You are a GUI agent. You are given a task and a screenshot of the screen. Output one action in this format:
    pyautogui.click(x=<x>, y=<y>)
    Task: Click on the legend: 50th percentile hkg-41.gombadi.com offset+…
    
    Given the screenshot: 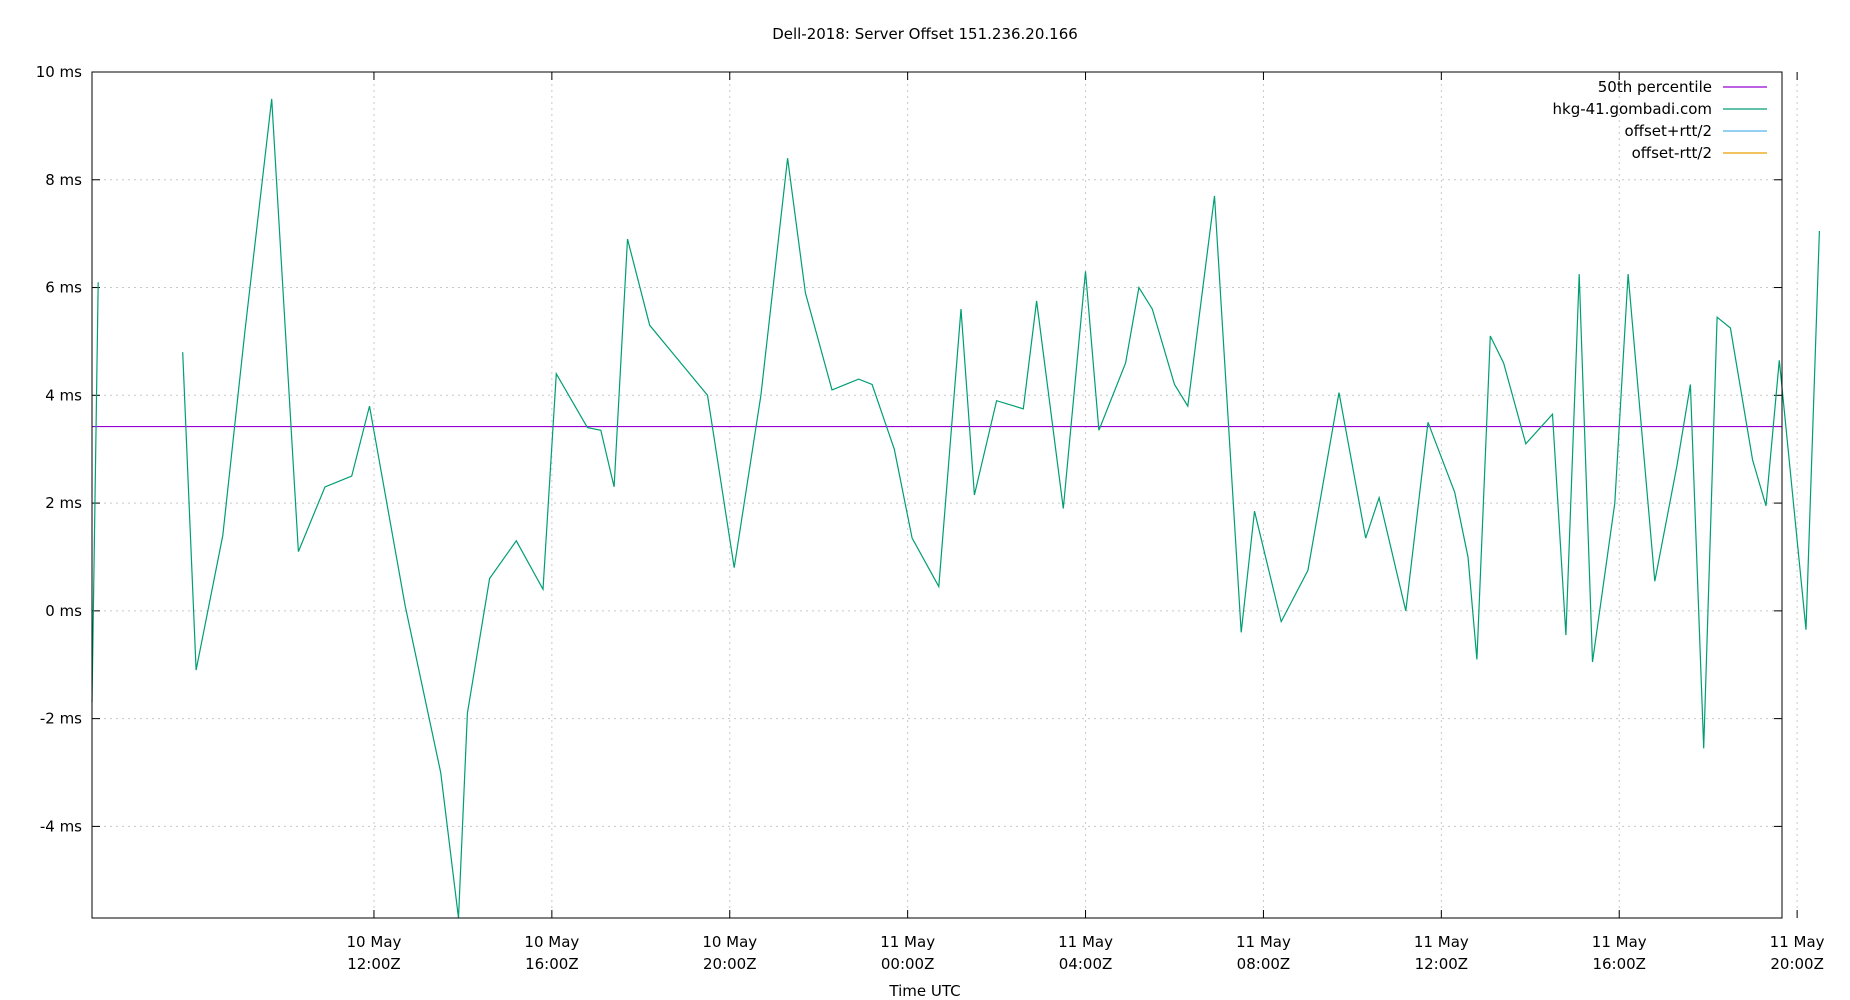 What is the action you would take?
    pyautogui.click(x=1660, y=120)
    